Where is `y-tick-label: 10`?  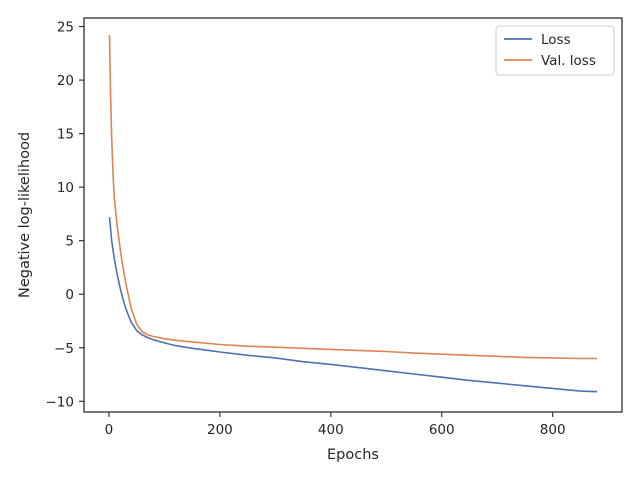 y-tick-label: 10 is located at coordinates (65, 188).